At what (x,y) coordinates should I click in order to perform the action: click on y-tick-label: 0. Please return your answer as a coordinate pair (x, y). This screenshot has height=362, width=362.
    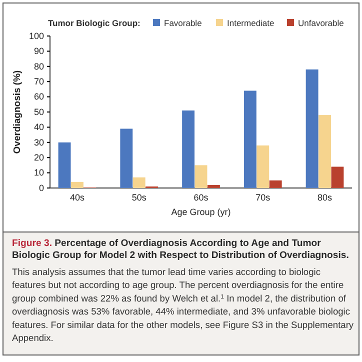
    Looking at the image, I should click on (41, 187).